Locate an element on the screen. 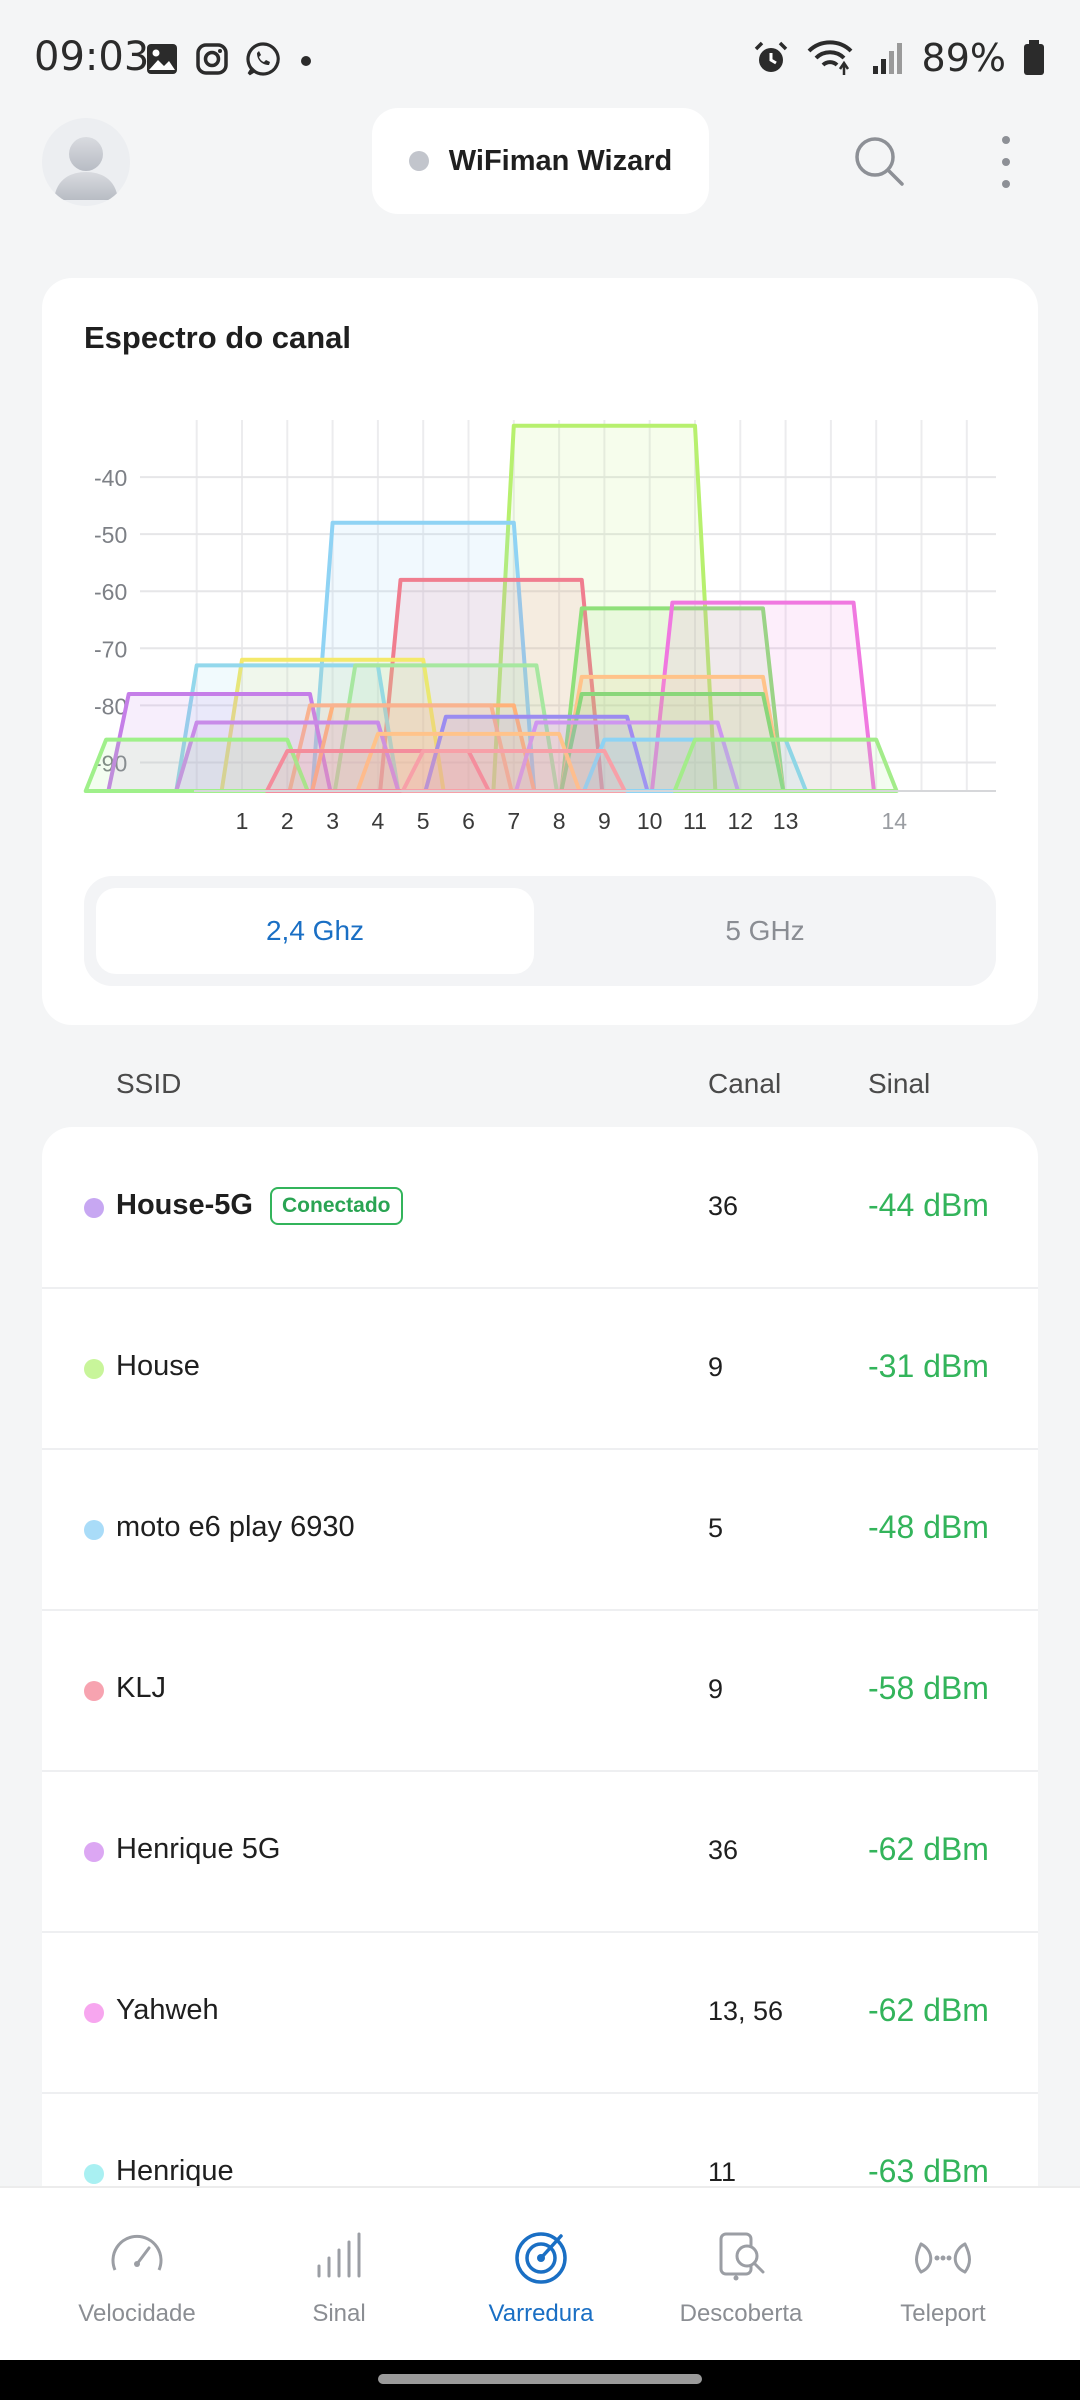  network-signal: -48 dBm is located at coordinates (928, 1527).